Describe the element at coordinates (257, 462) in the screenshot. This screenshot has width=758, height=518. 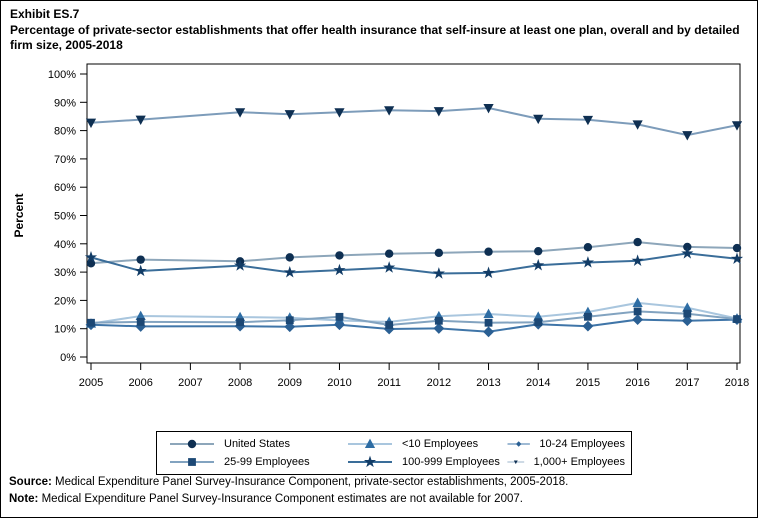
I see `legend-item-25-99-employees: 25-99 Employees` at that location.